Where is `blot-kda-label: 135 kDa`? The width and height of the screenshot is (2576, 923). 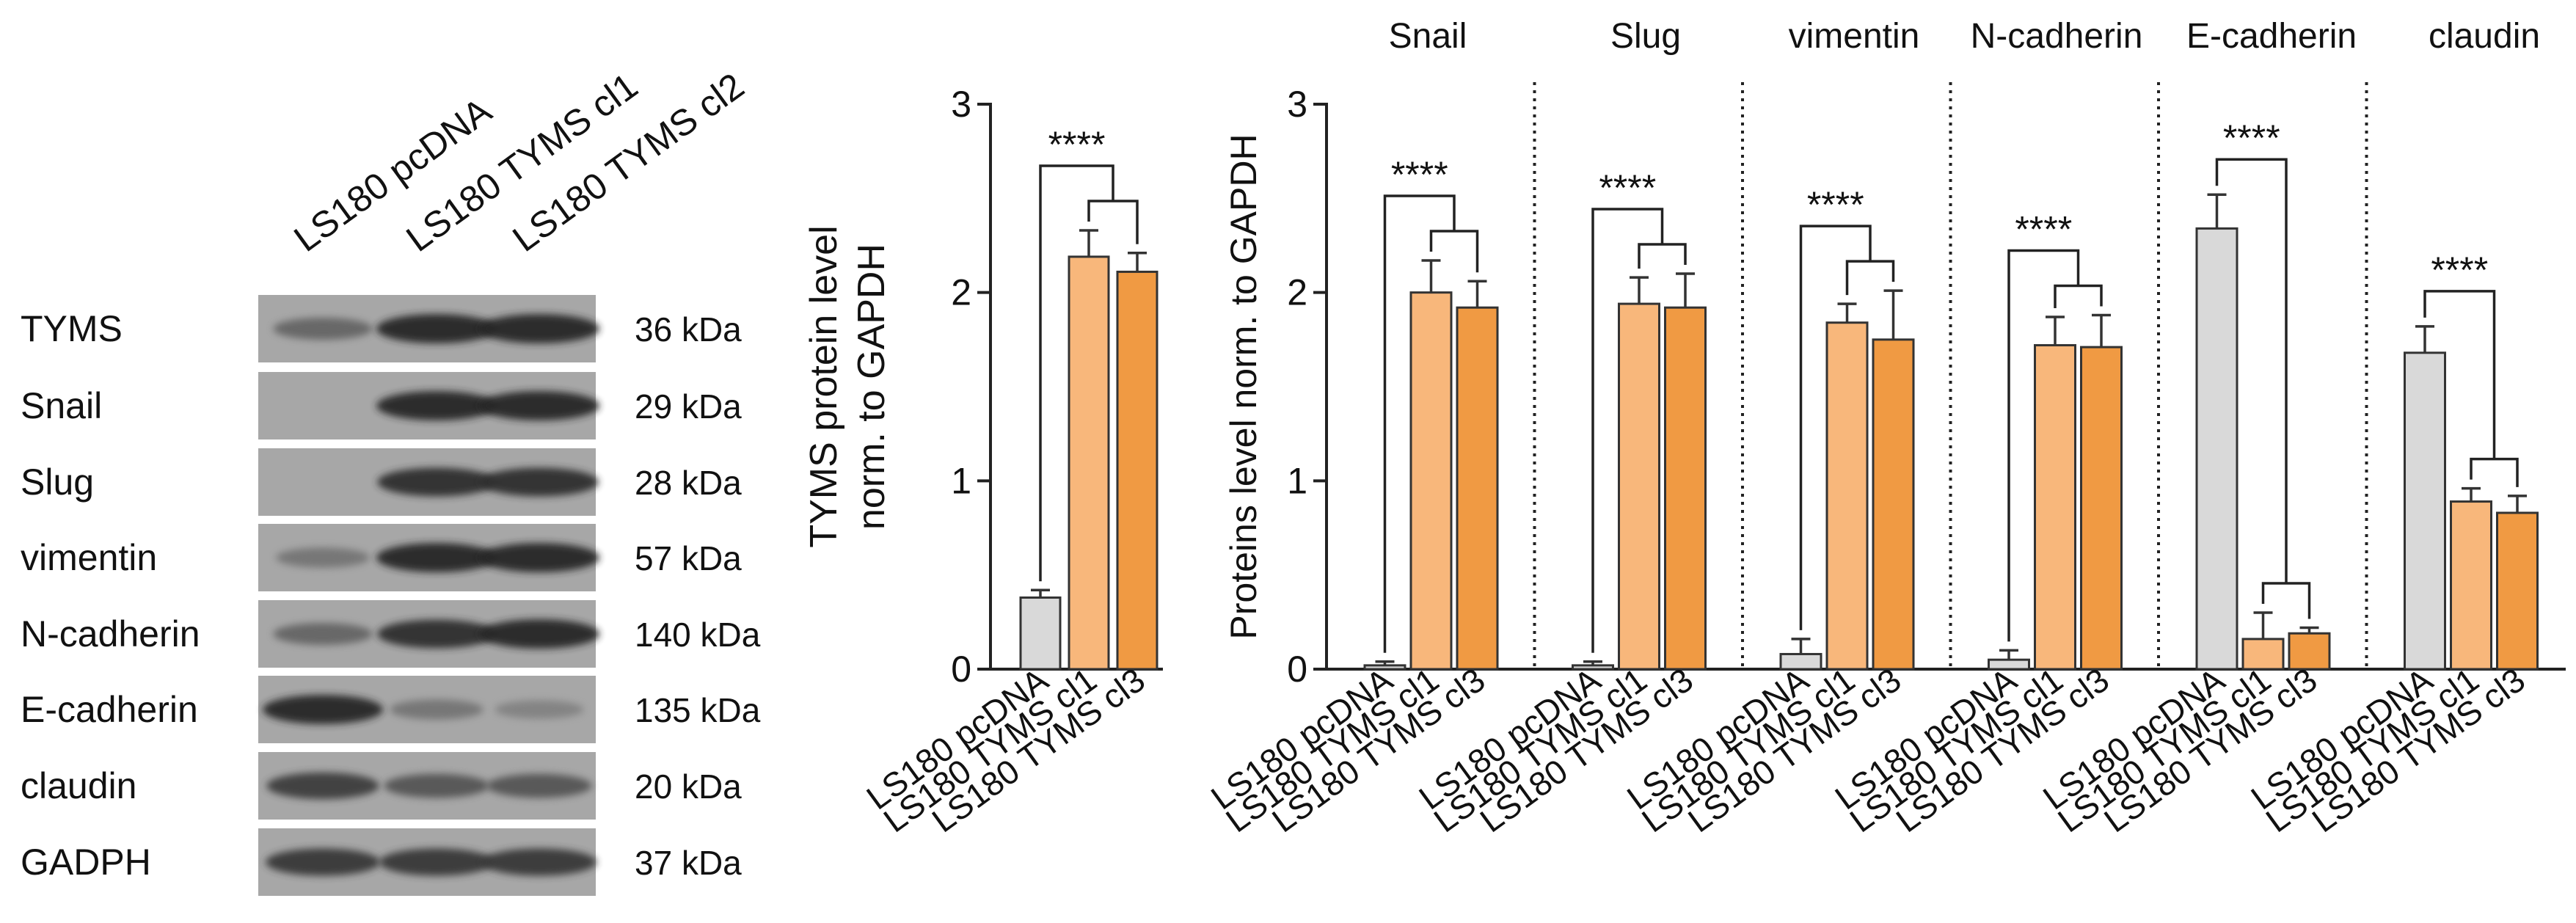
blot-kda-label: 135 kDa is located at coordinates (698, 710).